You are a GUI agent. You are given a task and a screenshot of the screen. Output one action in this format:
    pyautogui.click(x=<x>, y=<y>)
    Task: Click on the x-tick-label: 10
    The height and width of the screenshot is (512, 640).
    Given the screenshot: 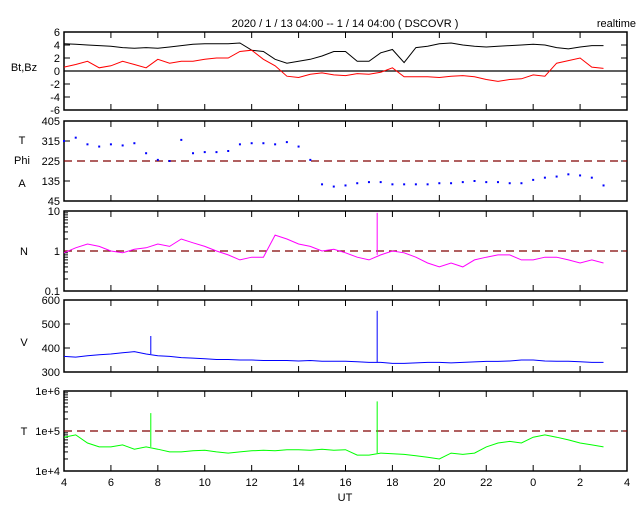 What is the action you would take?
    pyautogui.click(x=205, y=483)
    